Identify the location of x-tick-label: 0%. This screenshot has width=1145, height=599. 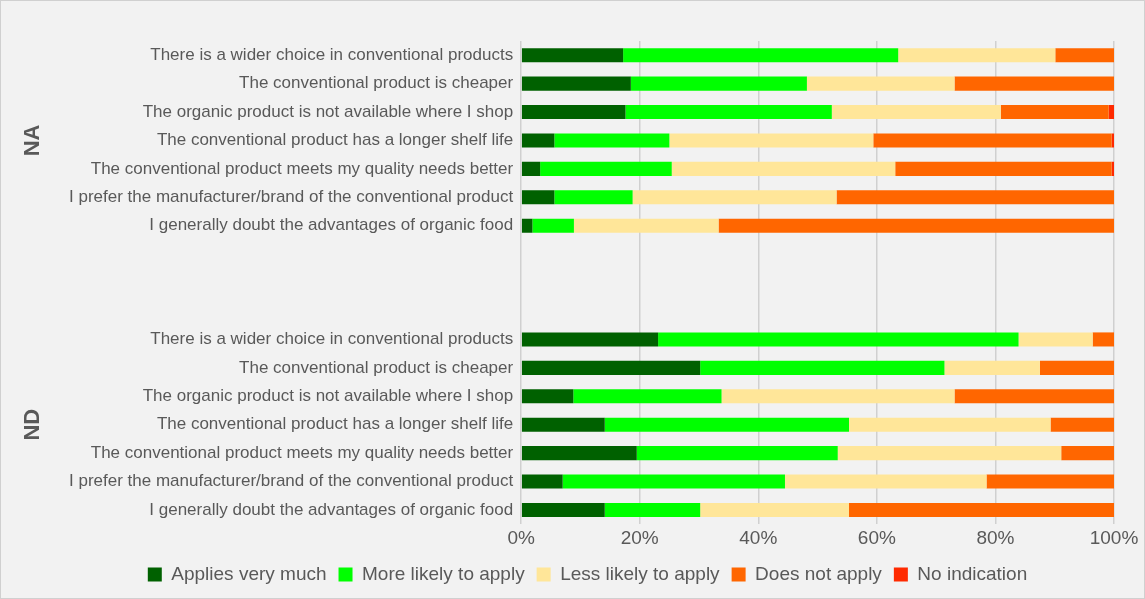
(521, 537).